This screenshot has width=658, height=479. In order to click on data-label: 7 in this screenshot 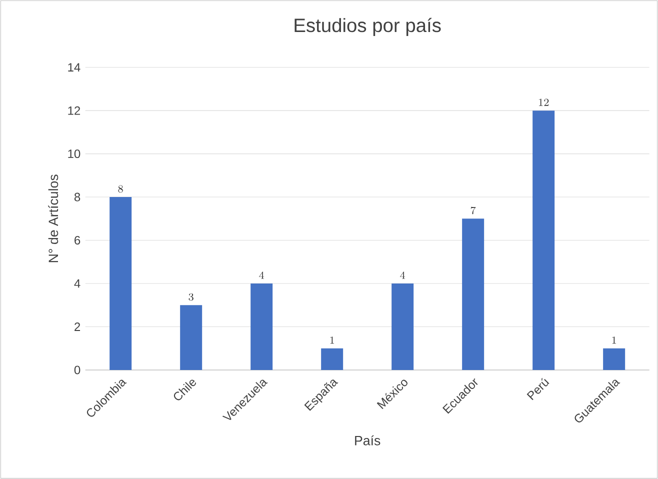, I will do `click(473, 210)`.